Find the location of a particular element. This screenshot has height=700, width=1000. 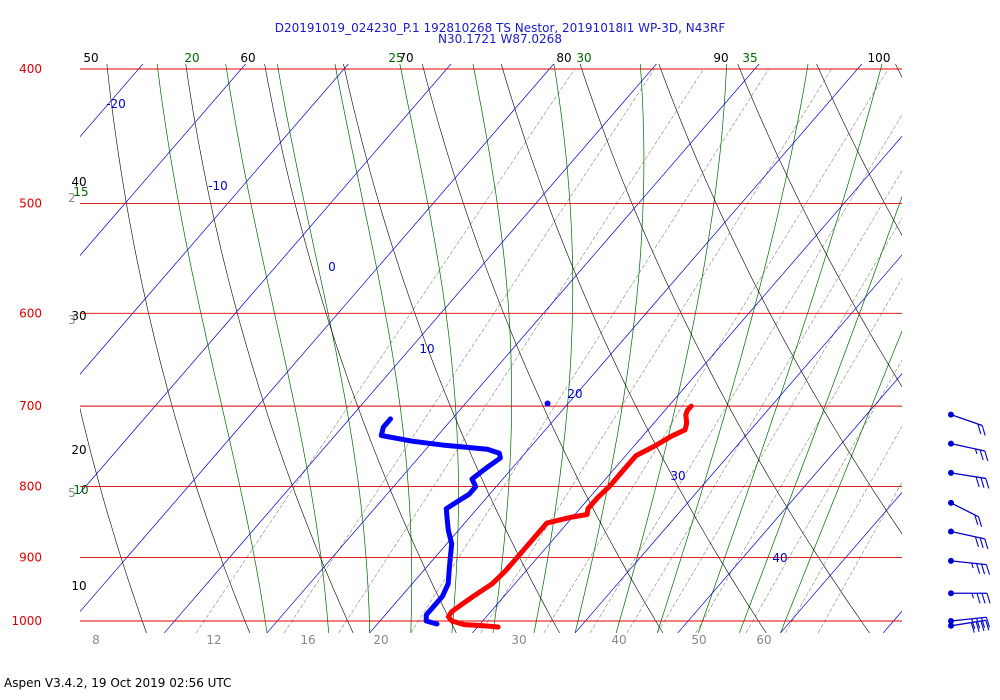

mixing-ratio-label: 60 is located at coordinates (763, 640).